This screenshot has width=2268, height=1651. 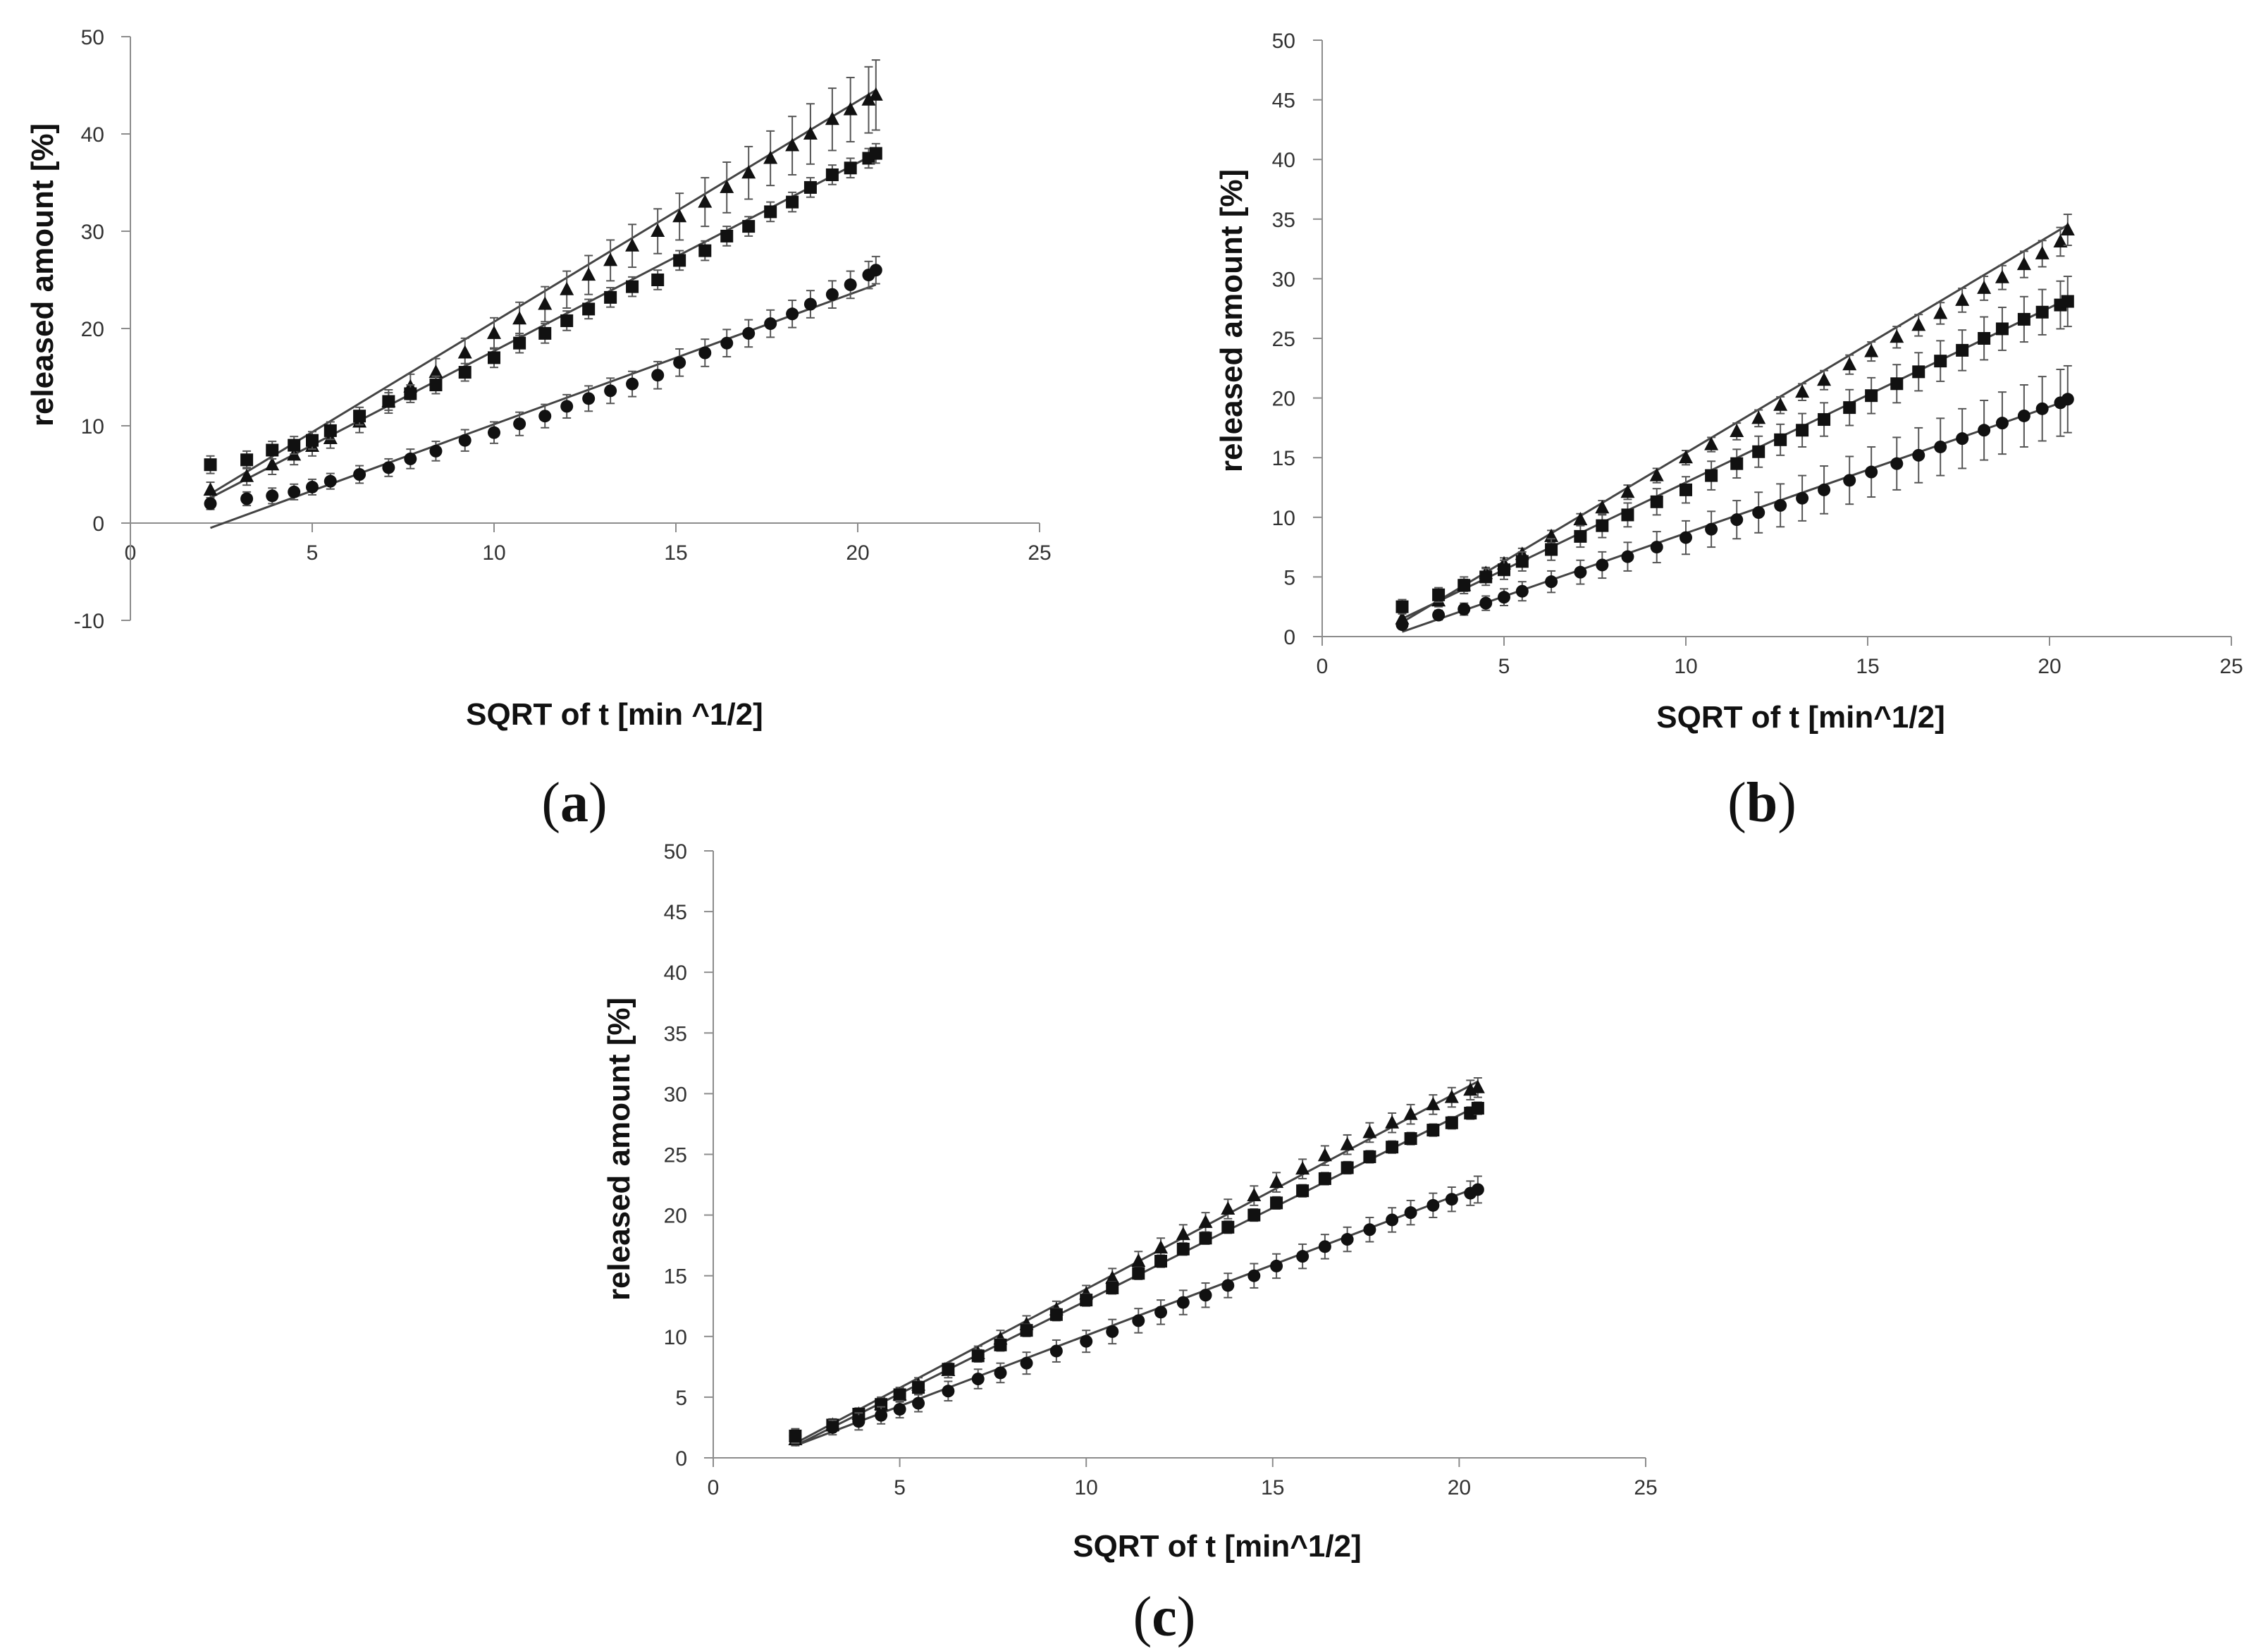 What do you see at coordinates (1289, 577) in the screenshot?
I see `y-tick-label: 5` at bounding box center [1289, 577].